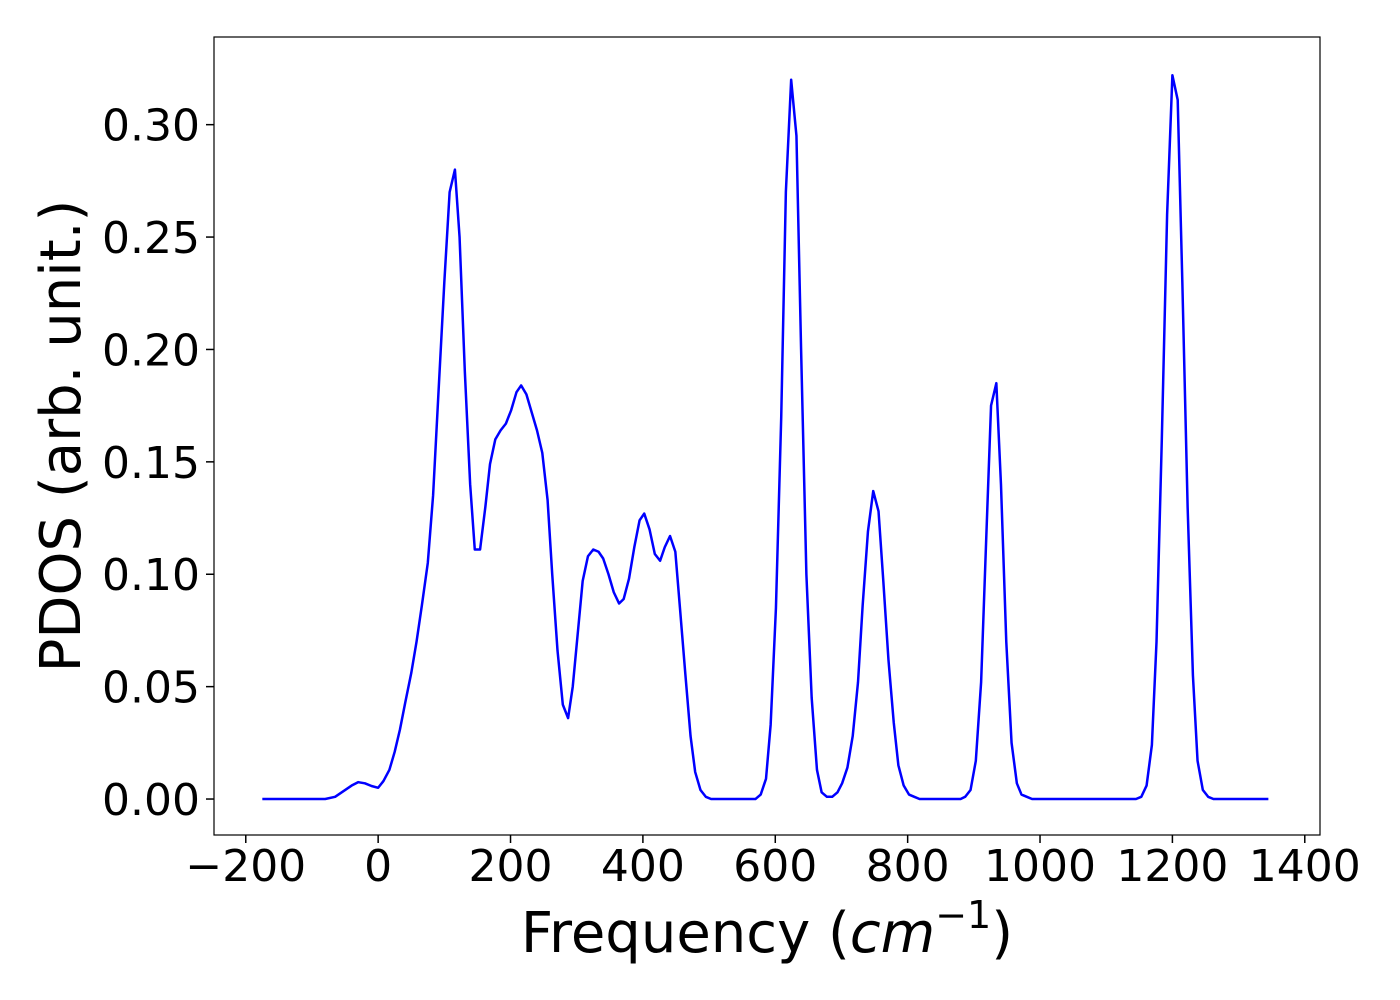 Image resolution: width=1400 pixels, height=1000 pixels. I want to click on x-tick-label: 1400, so click(1305, 866).